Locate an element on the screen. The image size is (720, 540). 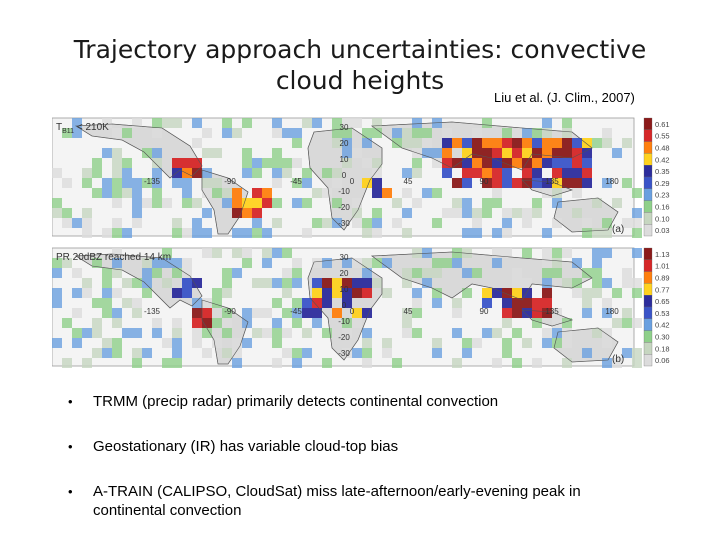
panel-tag: (b) is located at coordinates (618, 359).